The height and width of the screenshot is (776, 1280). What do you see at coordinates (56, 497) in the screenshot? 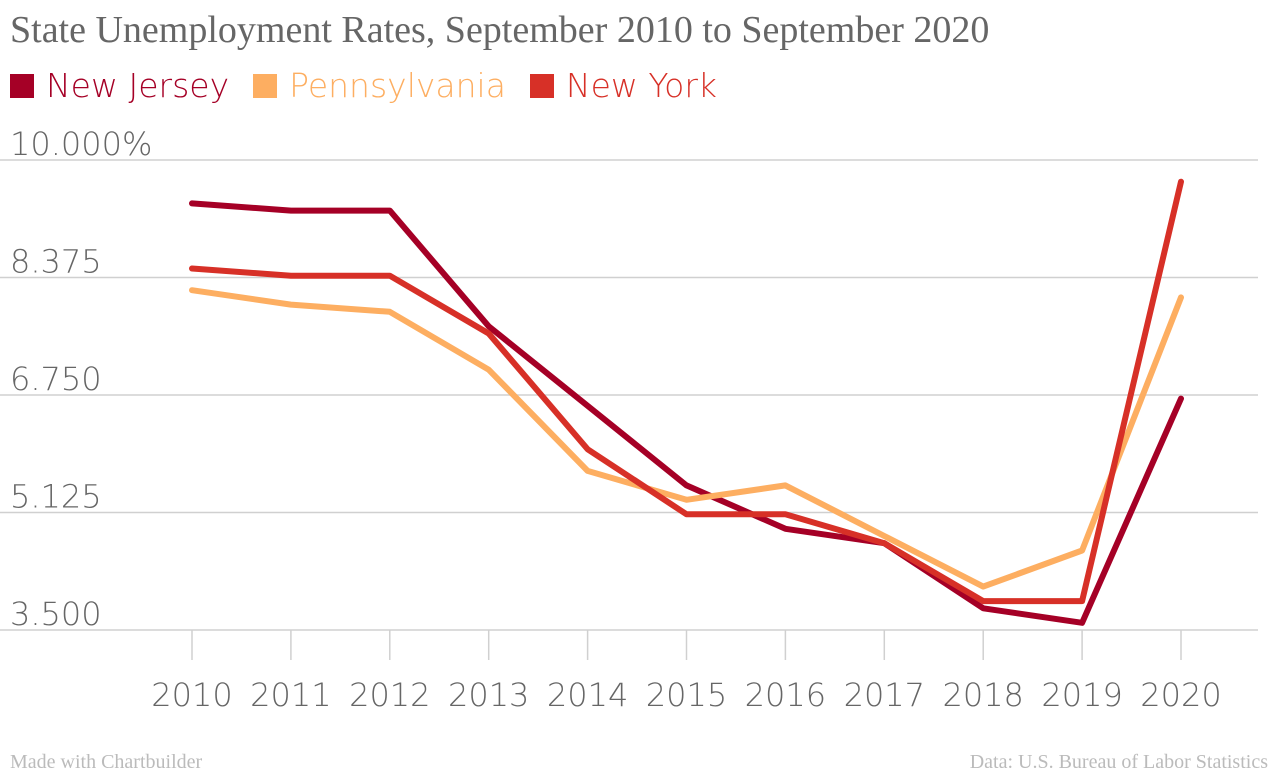
I see `y-tick-label: 5.125` at bounding box center [56, 497].